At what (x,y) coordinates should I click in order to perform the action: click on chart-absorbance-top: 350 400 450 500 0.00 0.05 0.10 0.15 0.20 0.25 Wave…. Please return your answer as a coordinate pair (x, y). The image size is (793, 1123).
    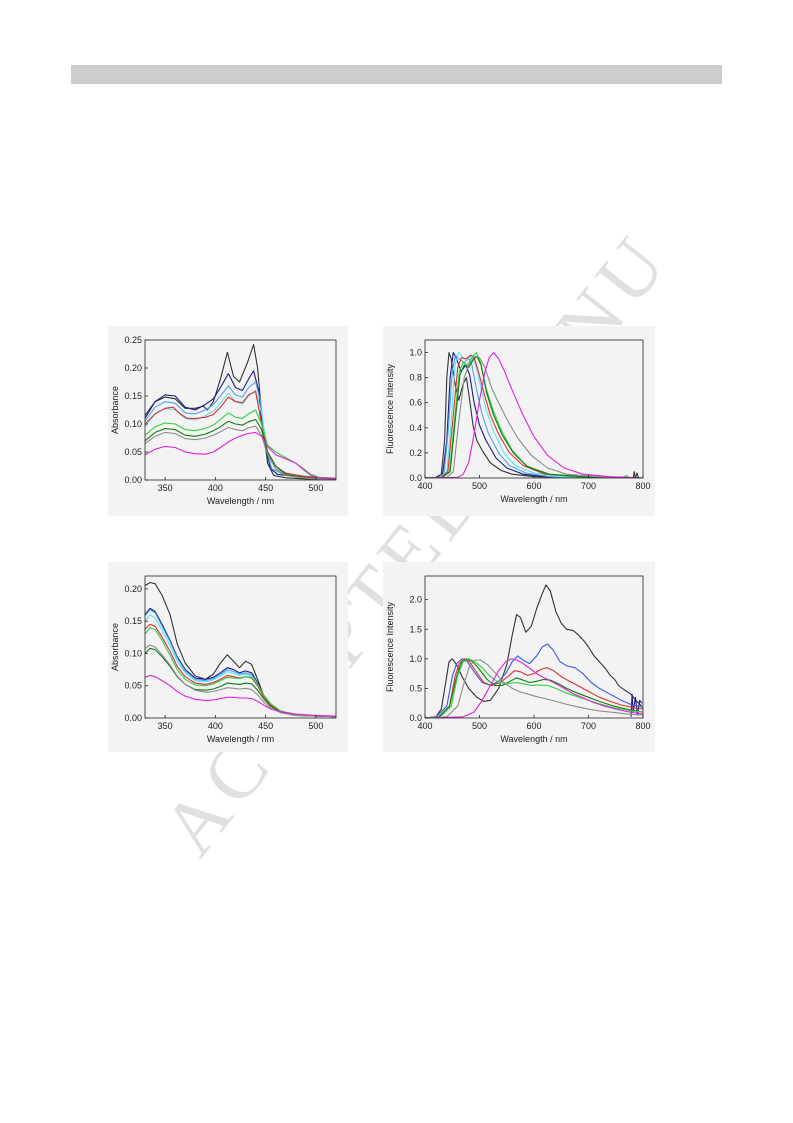
    Looking at the image, I should click on (223, 420).